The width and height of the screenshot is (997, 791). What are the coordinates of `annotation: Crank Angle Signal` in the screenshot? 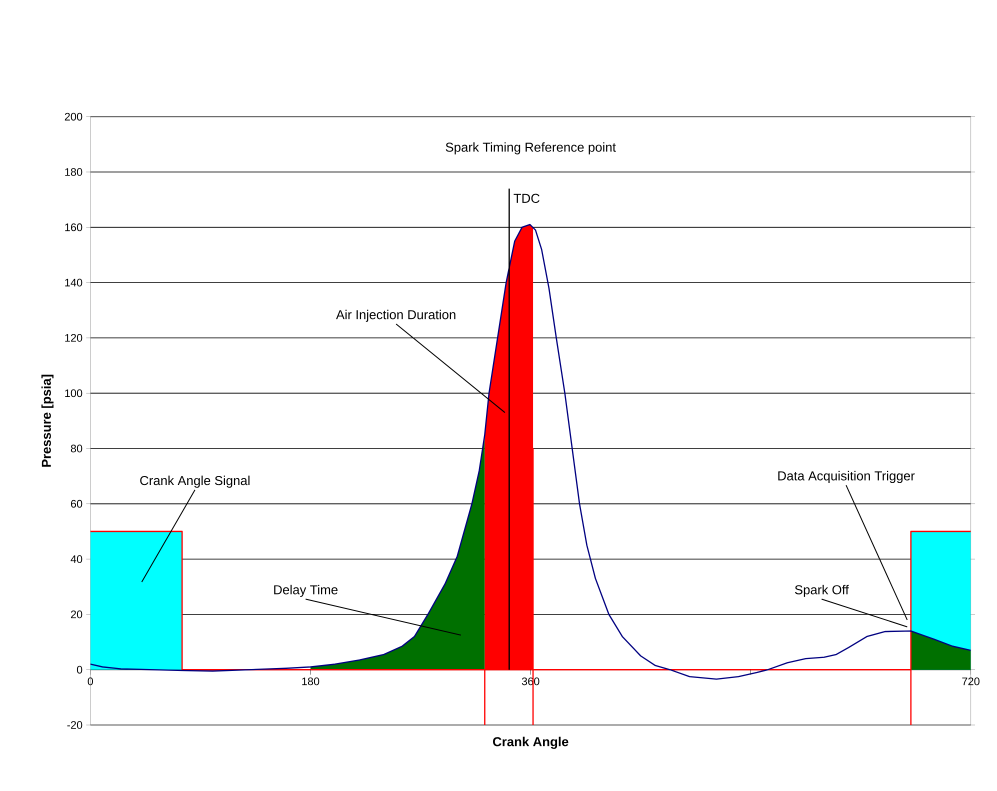 It's located at (195, 482).